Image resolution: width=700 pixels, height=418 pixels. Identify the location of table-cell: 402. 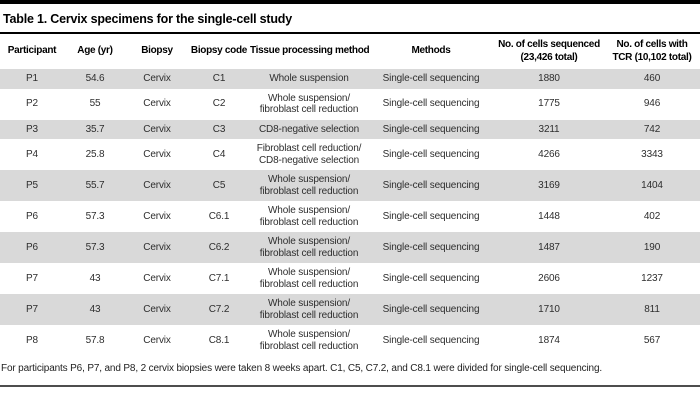
(652, 216).